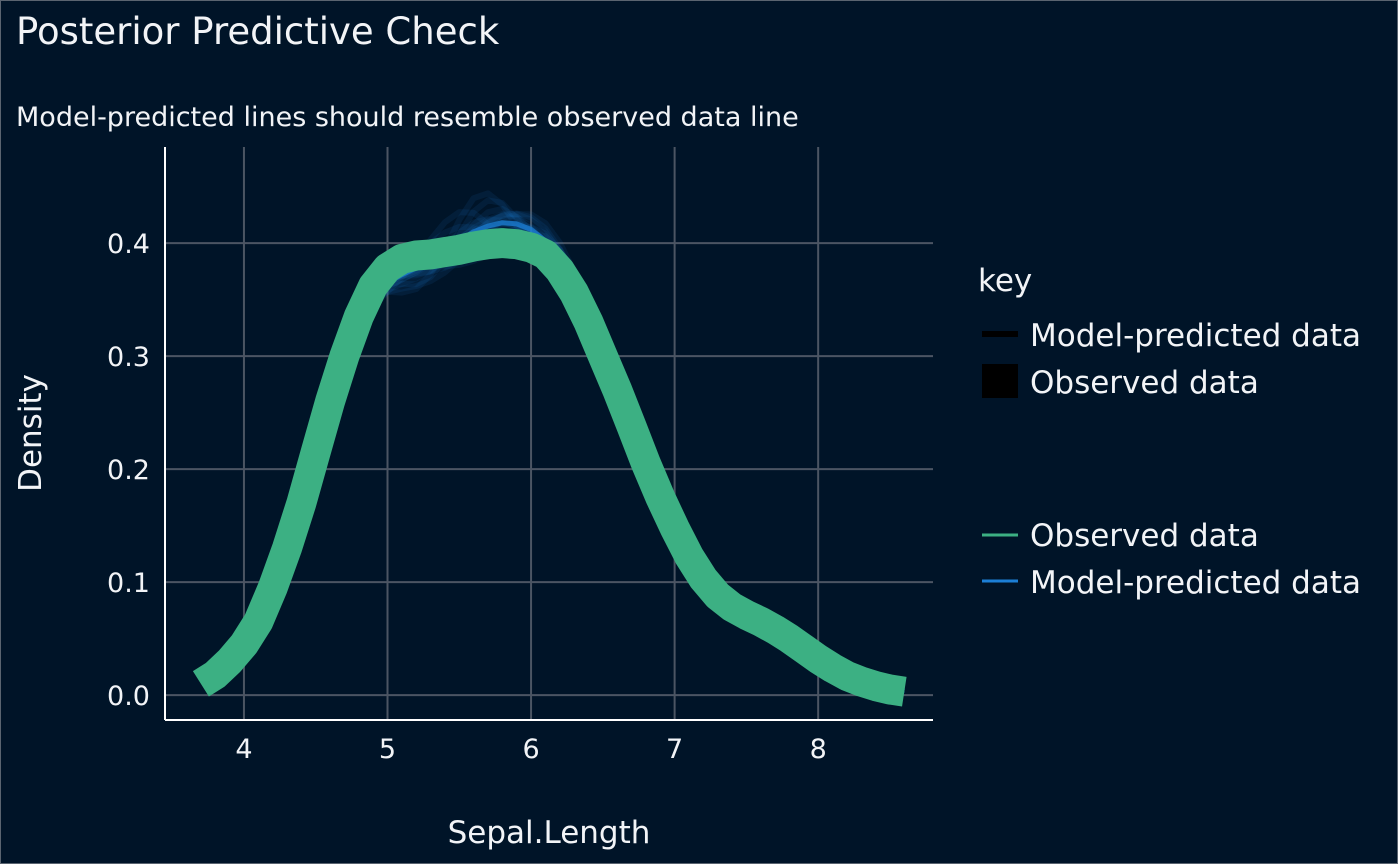 Image resolution: width=1400 pixels, height=866 pixels. I want to click on x-tick-label: 5, so click(387, 749).